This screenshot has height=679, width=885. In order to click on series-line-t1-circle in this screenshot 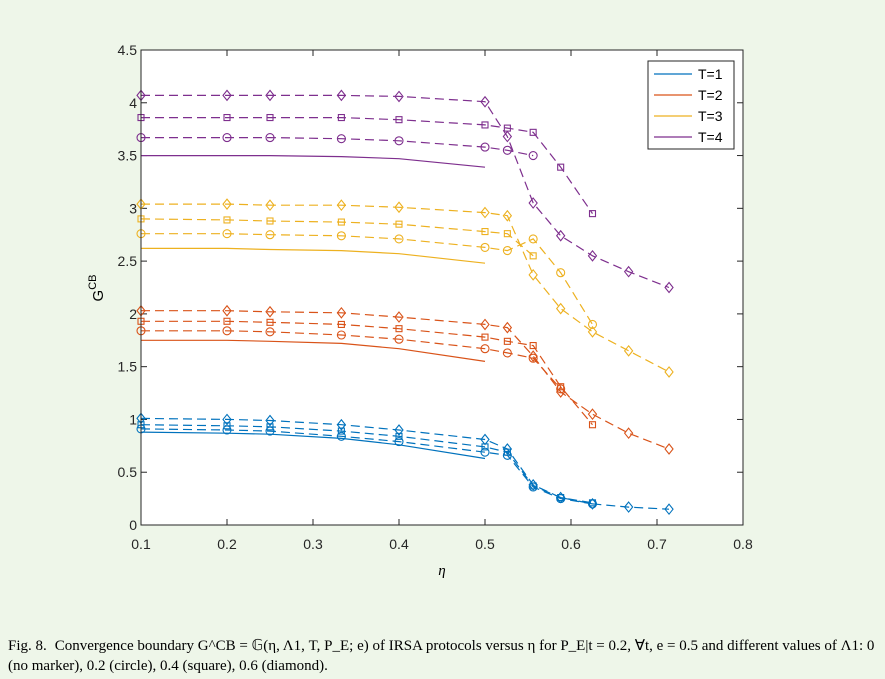, I will do `click(366, 466)`.